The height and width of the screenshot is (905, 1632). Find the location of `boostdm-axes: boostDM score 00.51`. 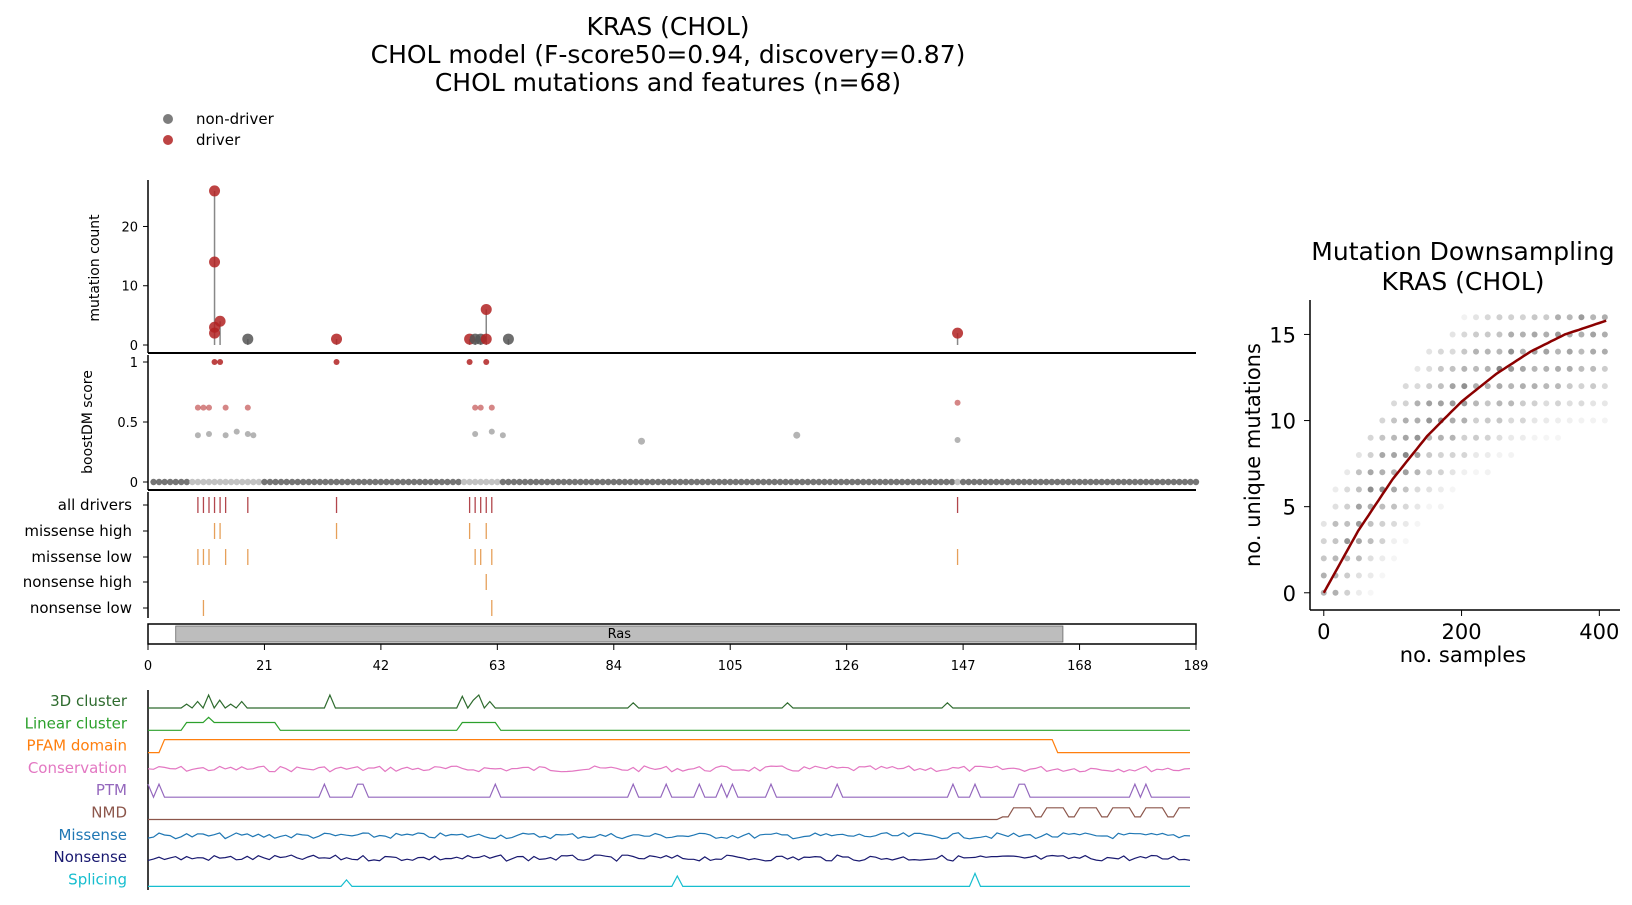

boostdm-axes: boostDM score 00.51 is located at coordinates (640, 423).